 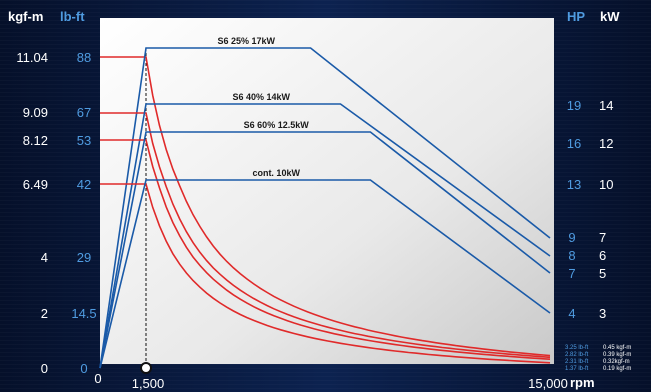 I want to click on hp-tick: 4, so click(x=571, y=313).